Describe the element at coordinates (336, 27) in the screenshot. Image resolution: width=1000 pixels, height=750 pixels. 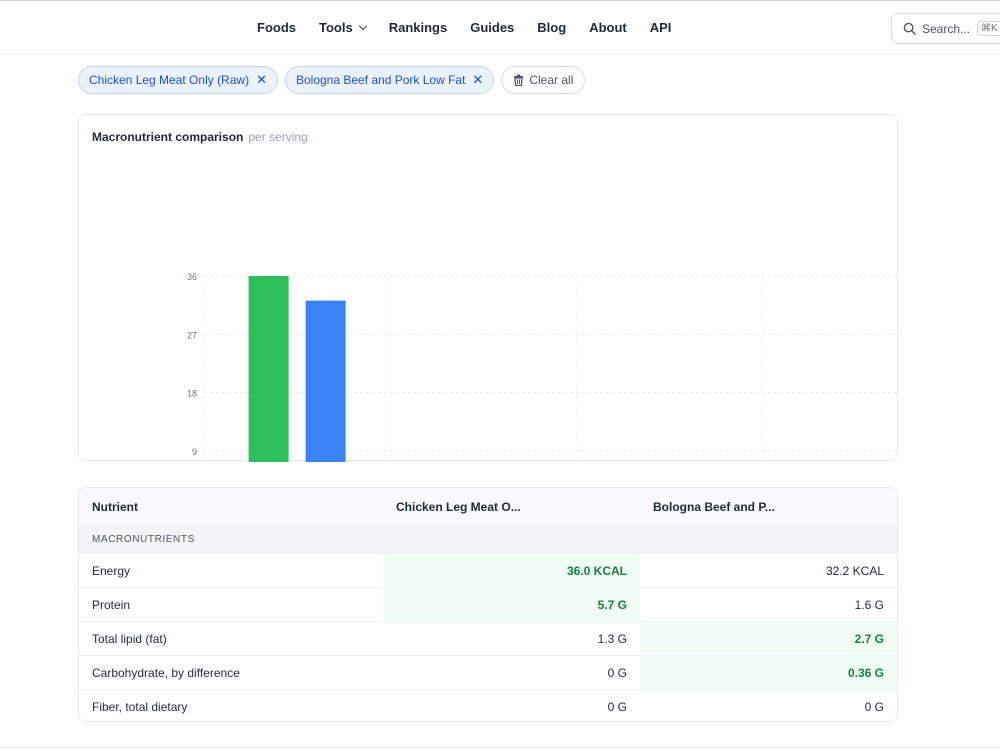
I see `nav-tools-label: Tools` at that location.